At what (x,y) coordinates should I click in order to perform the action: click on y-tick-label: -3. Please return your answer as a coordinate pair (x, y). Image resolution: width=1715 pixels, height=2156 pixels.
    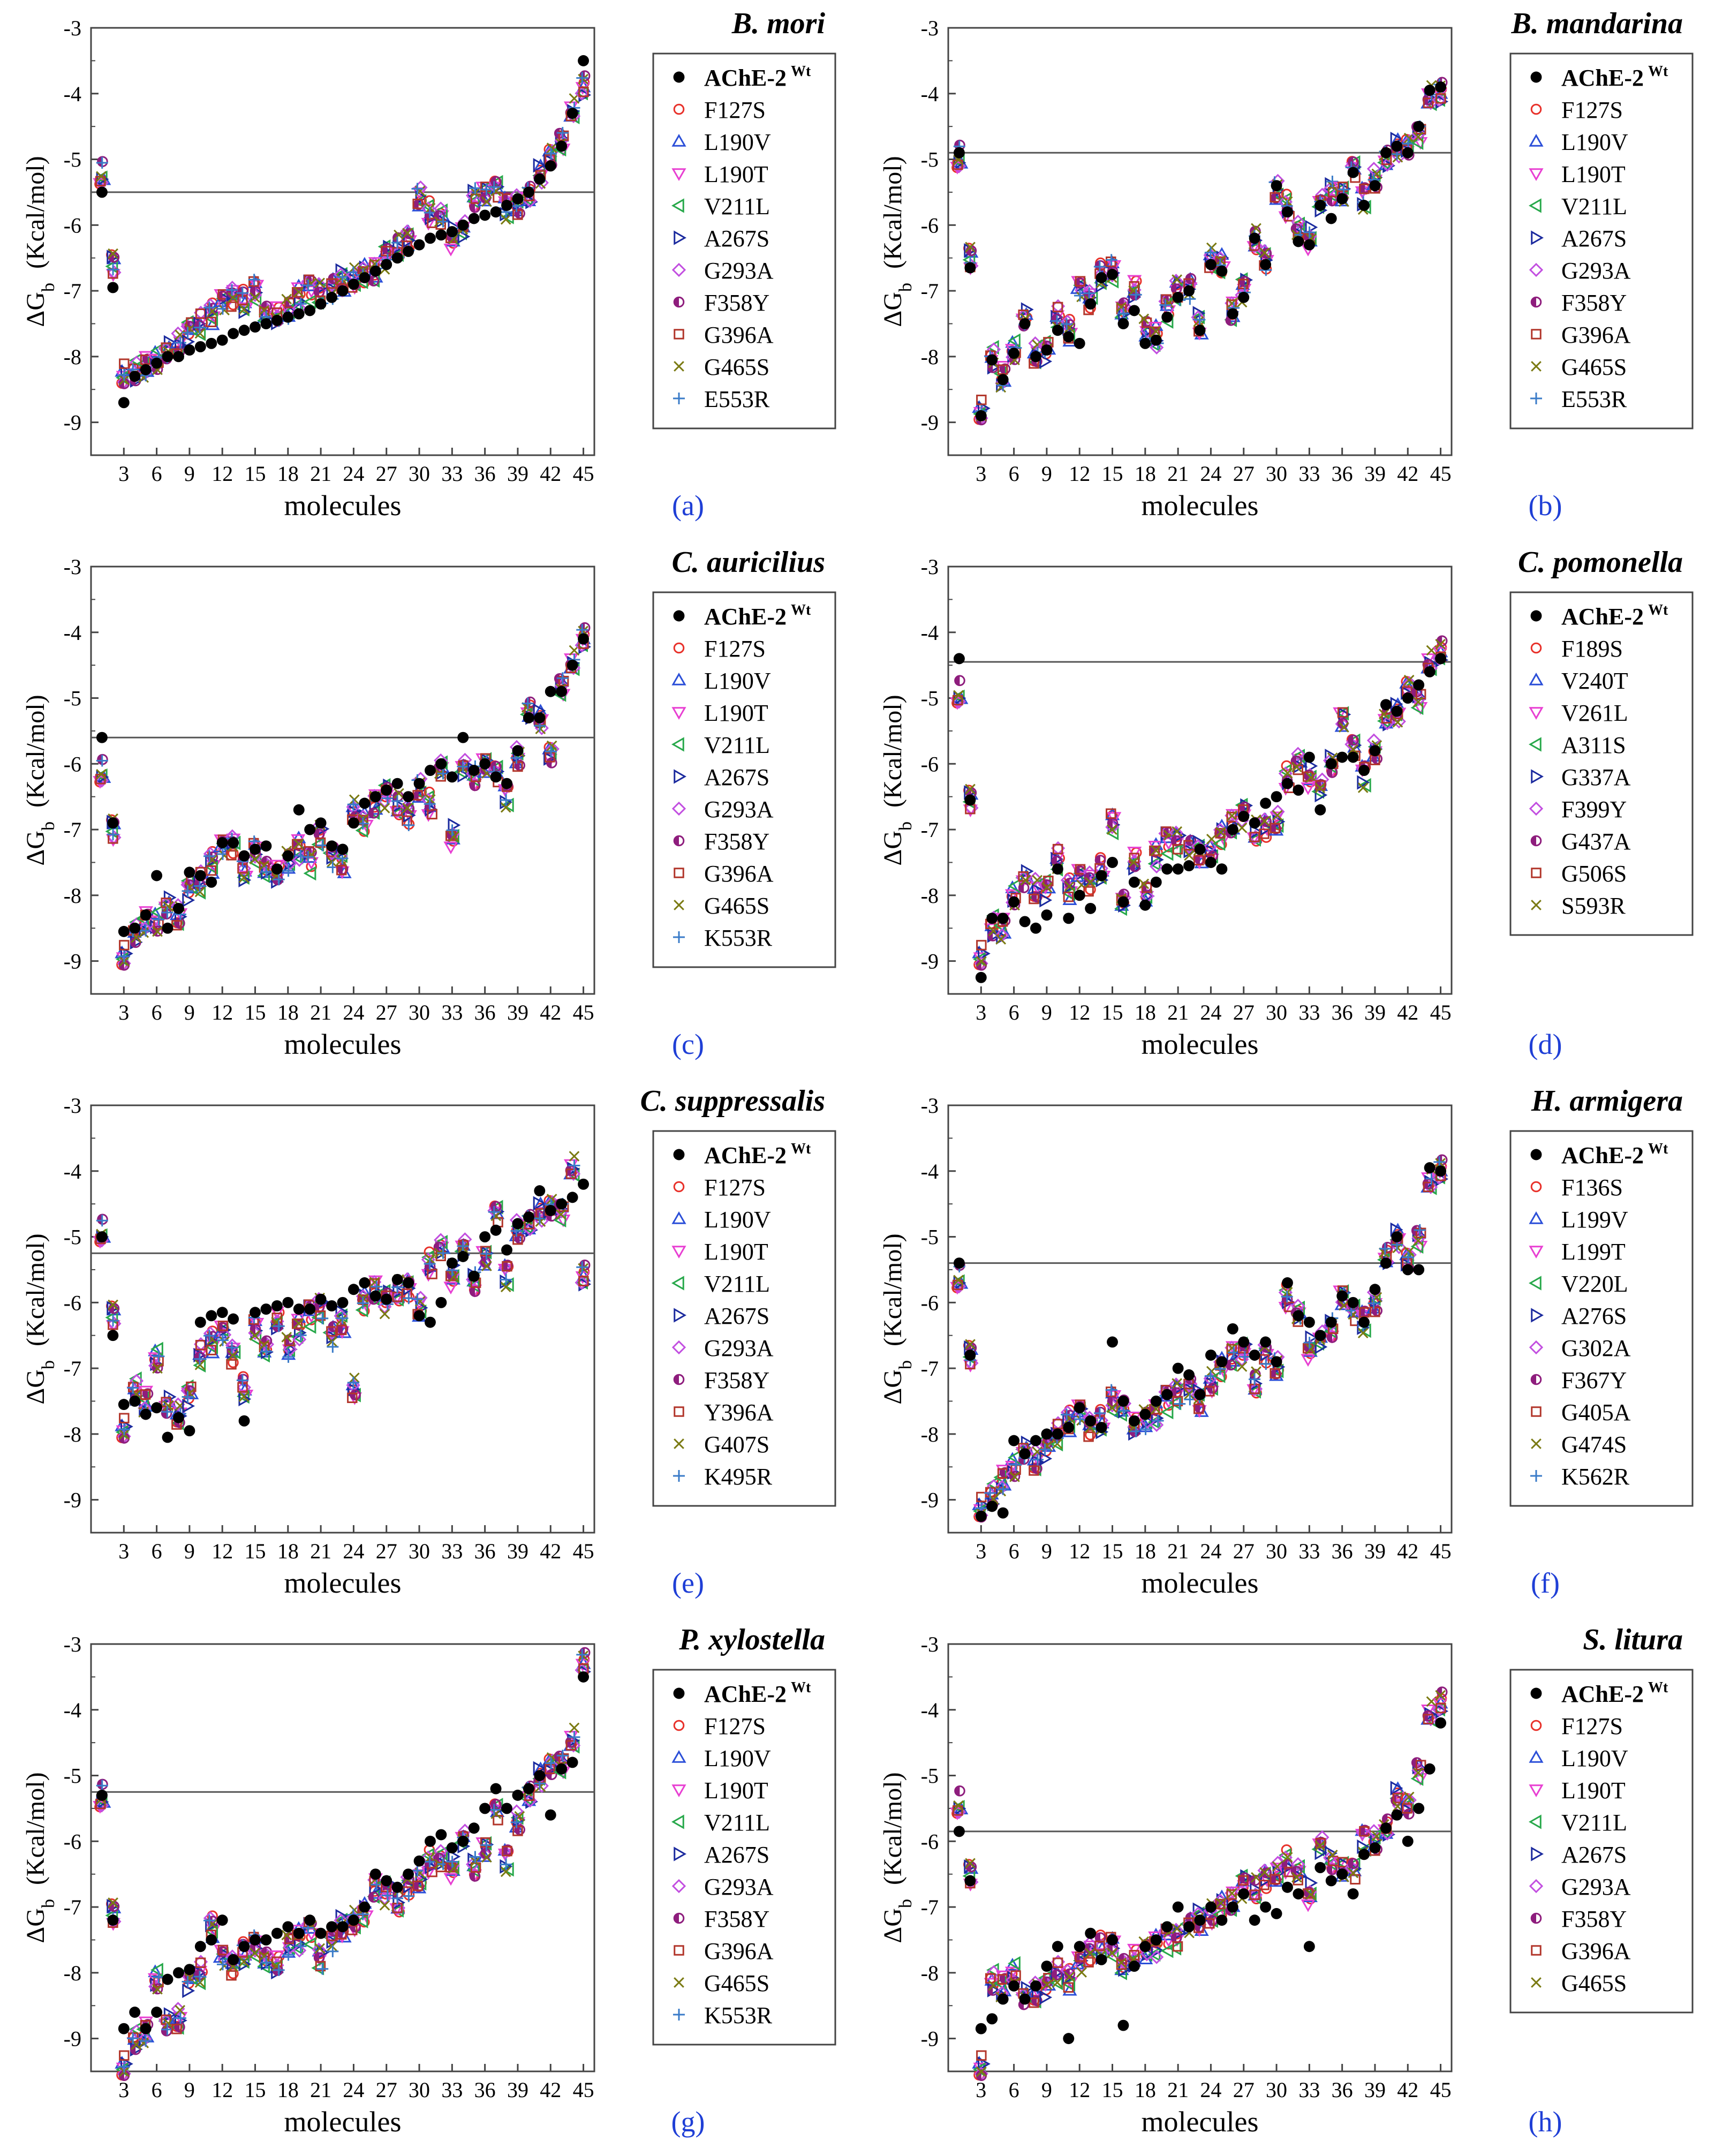
    Looking at the image, I should click on (930, 1106).